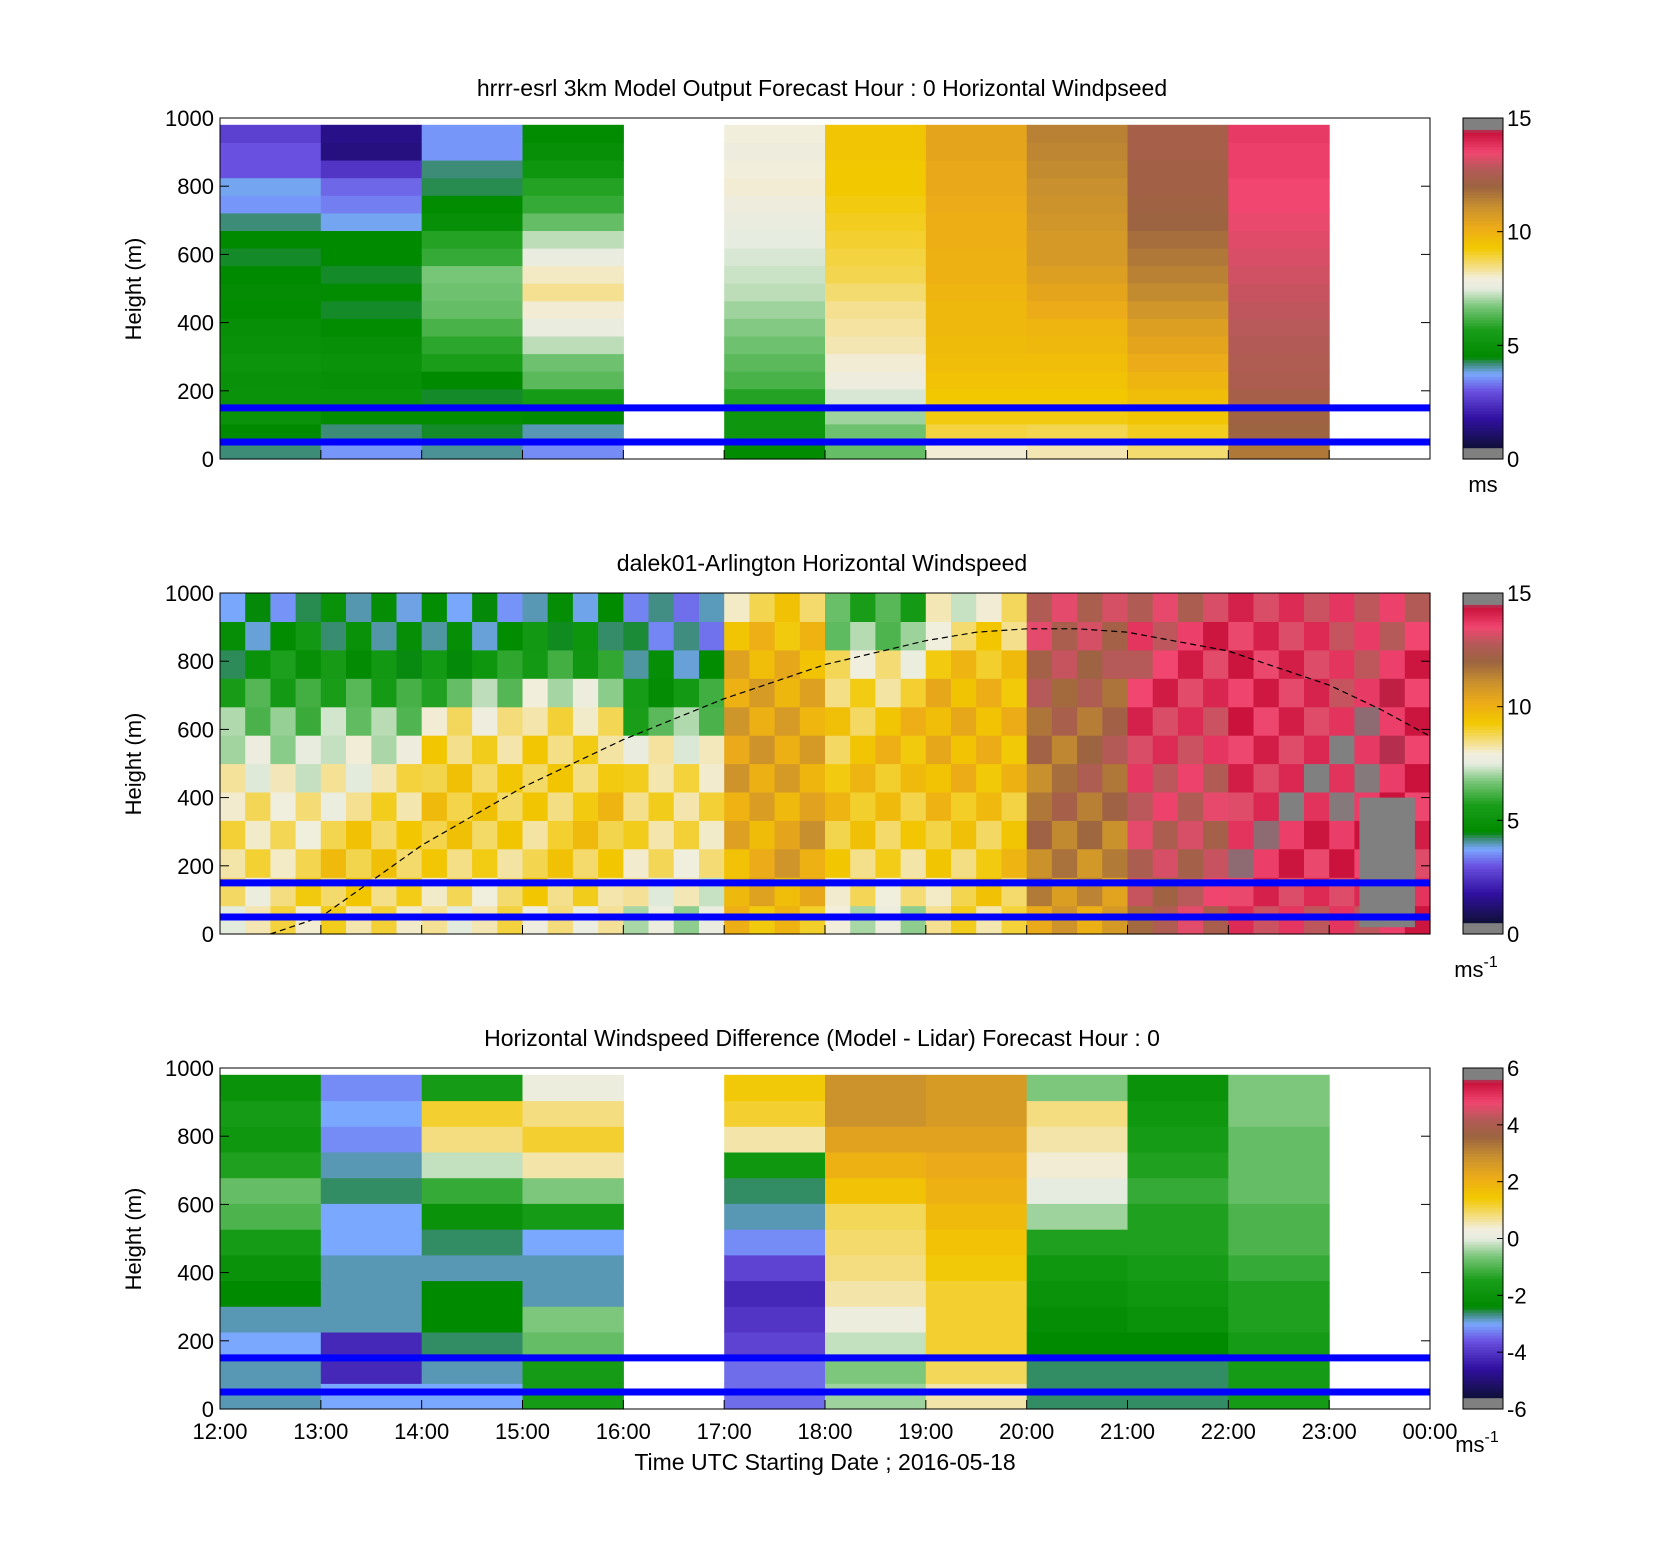 The width and height of the screenshot is (1680, 1561). I want to click on colorbar-tick-label: 15, so click(1519, 118).